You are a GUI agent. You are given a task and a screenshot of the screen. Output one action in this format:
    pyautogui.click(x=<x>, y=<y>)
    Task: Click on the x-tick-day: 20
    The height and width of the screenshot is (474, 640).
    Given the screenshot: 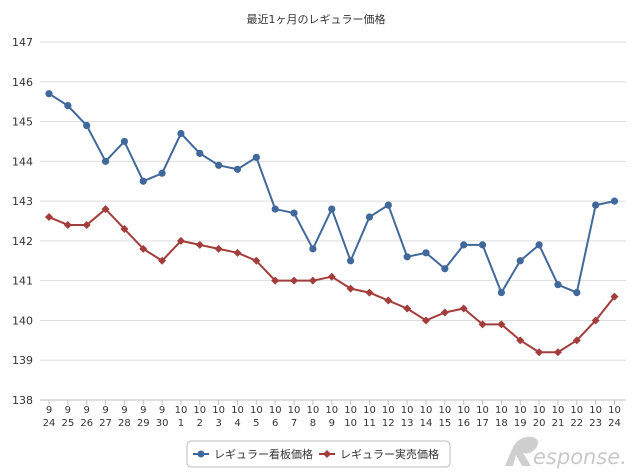 What is the action you would take?
    pyautogui.click(x=539, y=423)
    